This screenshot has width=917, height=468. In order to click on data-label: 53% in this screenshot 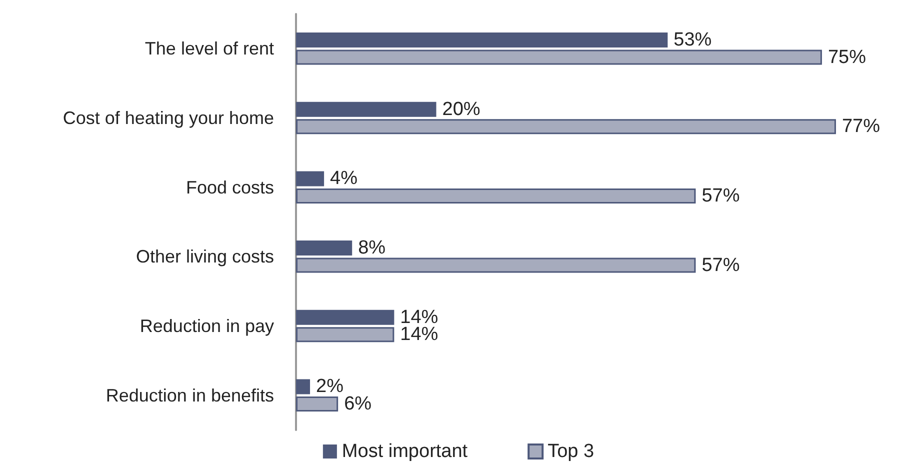, I will do `click(693, 40)`.